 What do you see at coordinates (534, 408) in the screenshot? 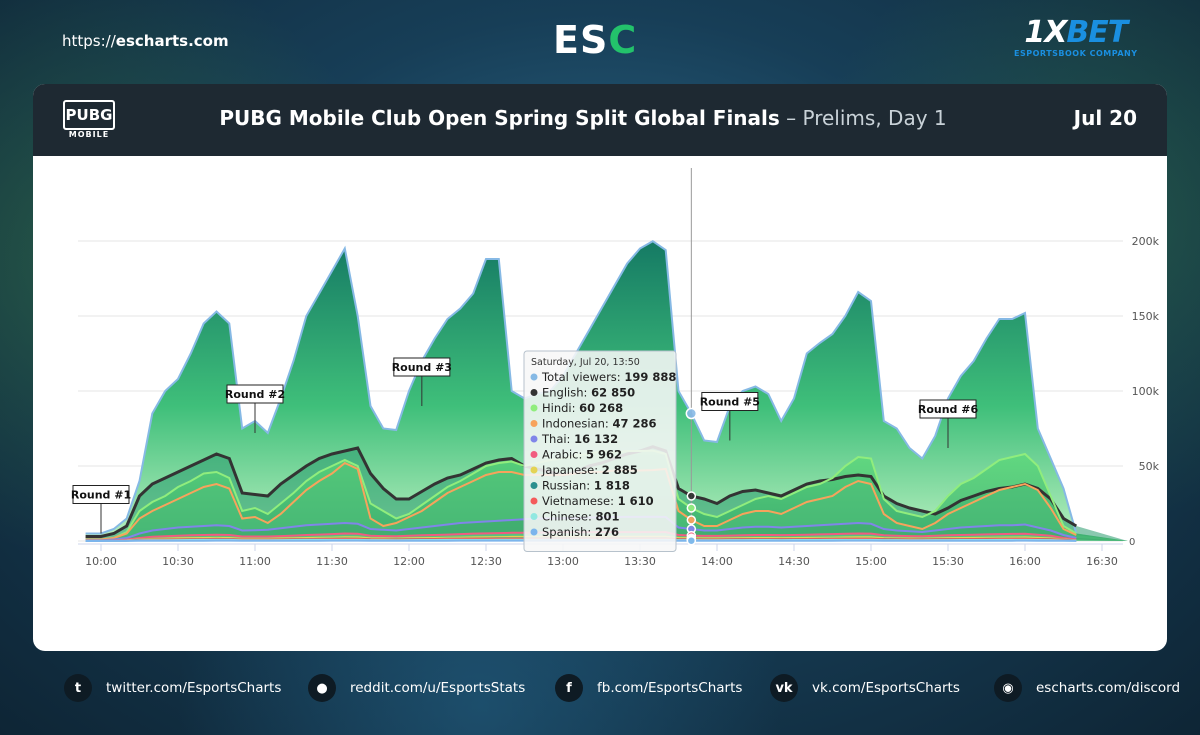
I see `tooltip-dot-hindi` at bounding box center [534, 408].